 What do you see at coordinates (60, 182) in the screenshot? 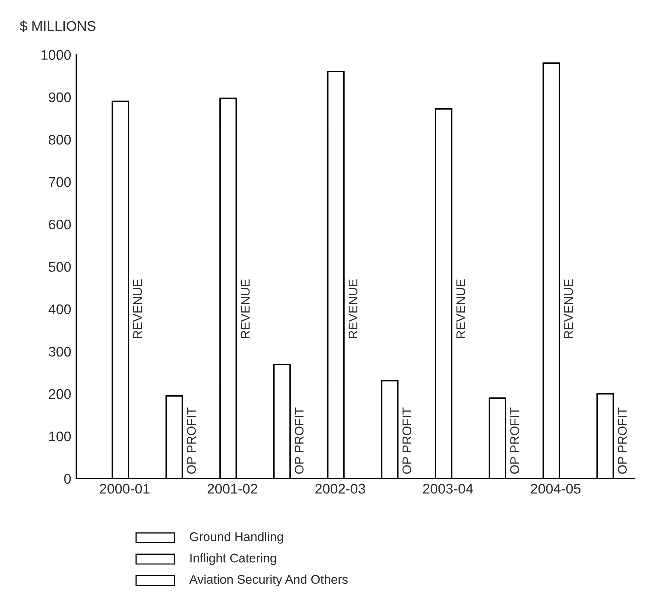
I see `y-tick-label: 700` at bounding box center [60, 182].